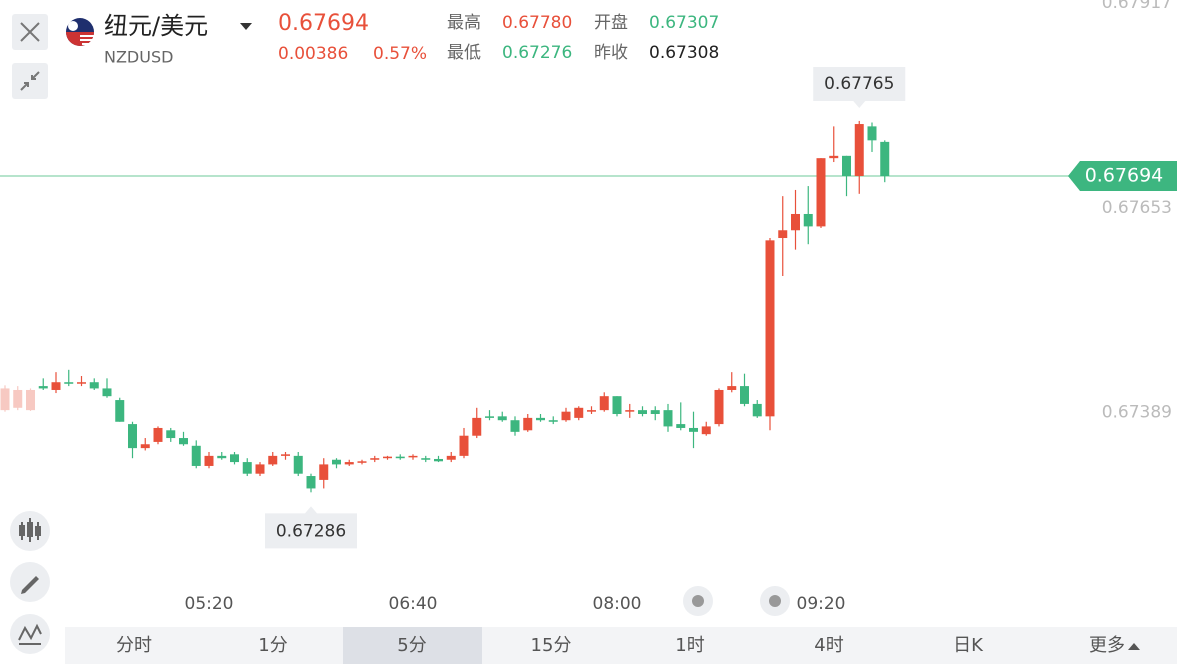 This screenshot has height=668, width=1177. I want to click on tab: 更多, so click(1107, 645).